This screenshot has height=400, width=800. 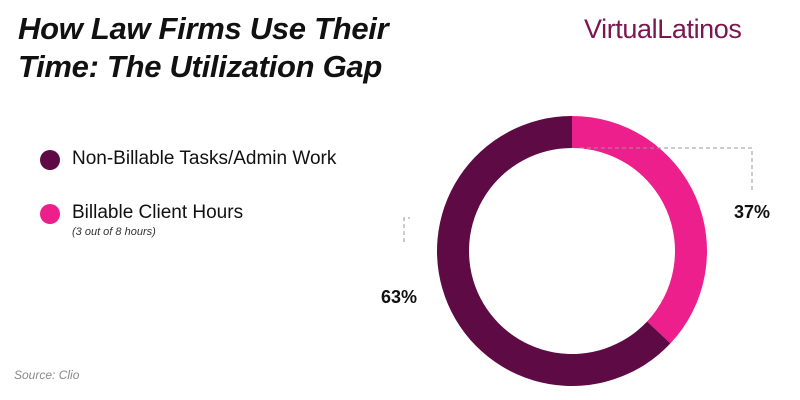 I want to click on brand-logo-part-1: Virtual, so click(x=621, y=29).